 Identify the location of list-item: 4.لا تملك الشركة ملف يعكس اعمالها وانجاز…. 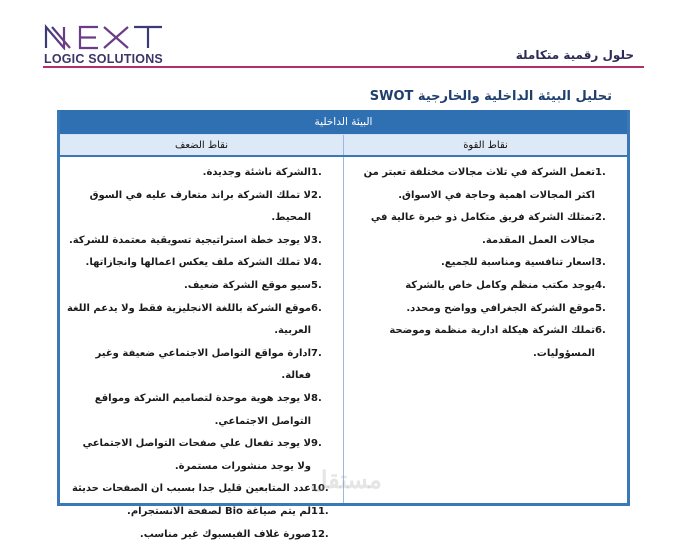
(199, 263).